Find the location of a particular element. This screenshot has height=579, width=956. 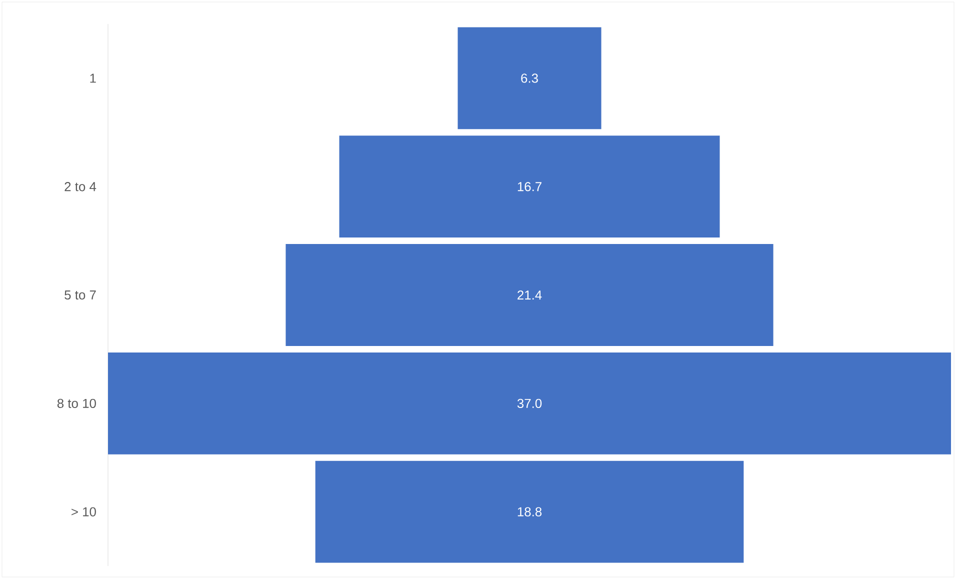

data-label: 37.0 is located at coordinates (529, 403).